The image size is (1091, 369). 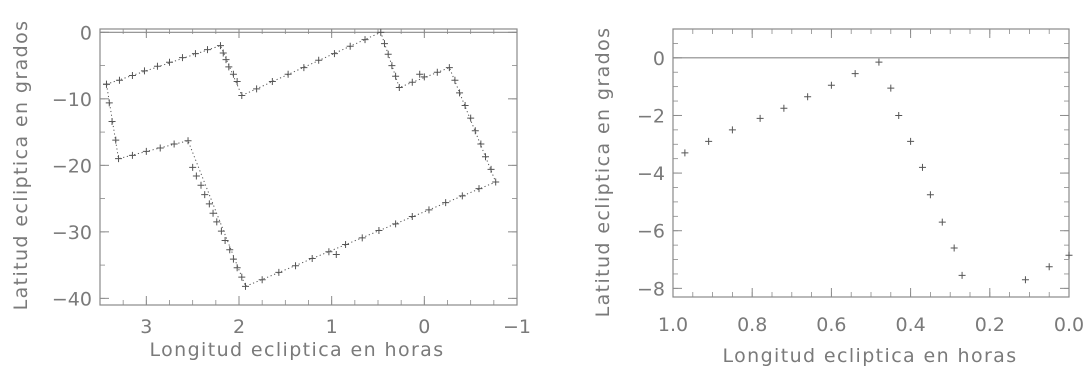 What do you see at coordinates (651, 232) in the screenshot?
I see `y-tick-label: −6` at bounding box center [651, 232].